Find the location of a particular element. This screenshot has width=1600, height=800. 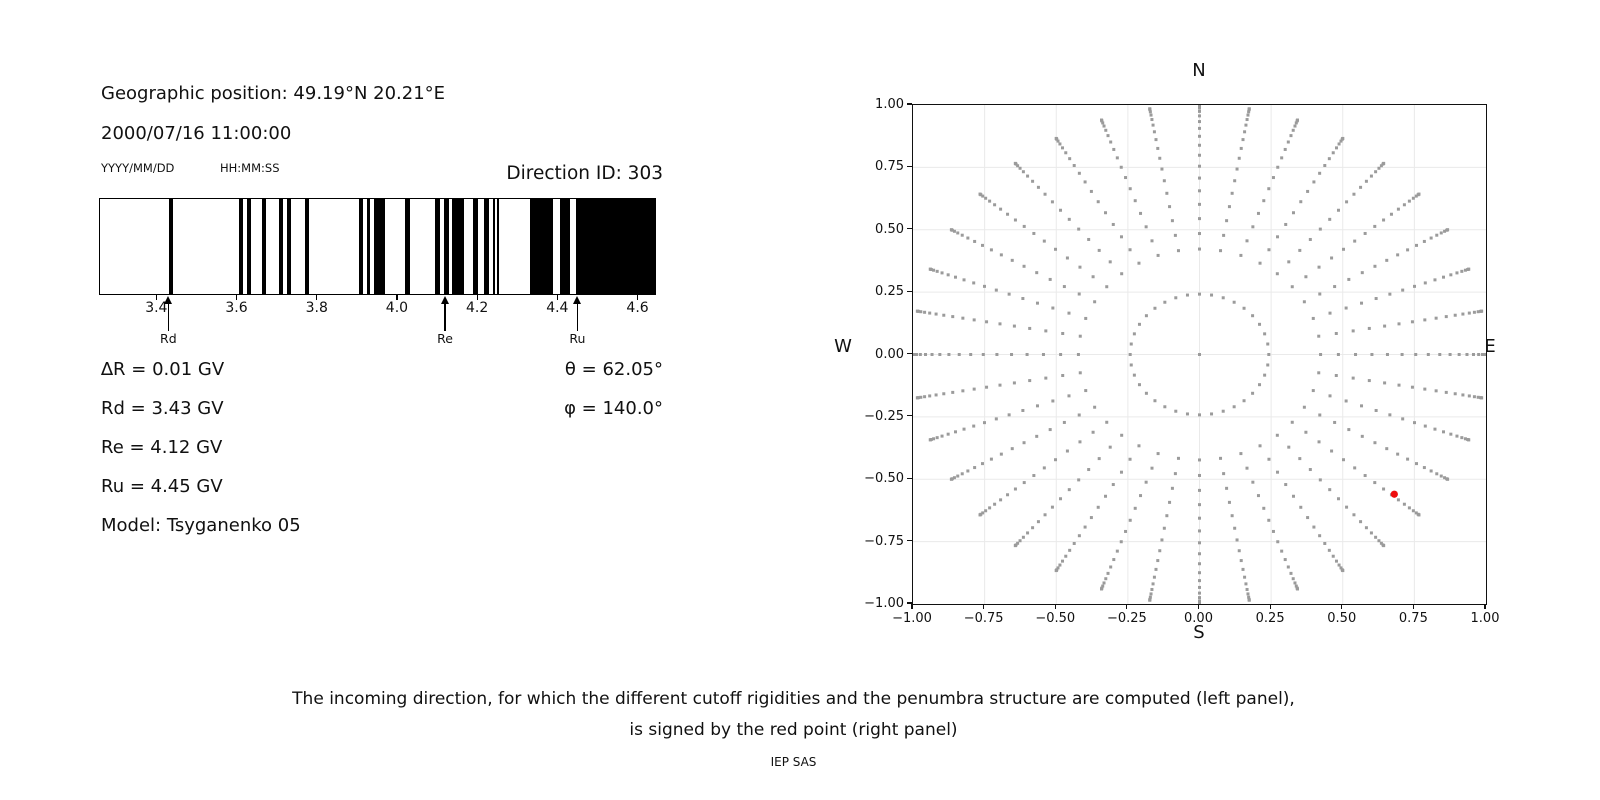

cutoff-arrow-label-re: Re is located at coordinates (445, 338).